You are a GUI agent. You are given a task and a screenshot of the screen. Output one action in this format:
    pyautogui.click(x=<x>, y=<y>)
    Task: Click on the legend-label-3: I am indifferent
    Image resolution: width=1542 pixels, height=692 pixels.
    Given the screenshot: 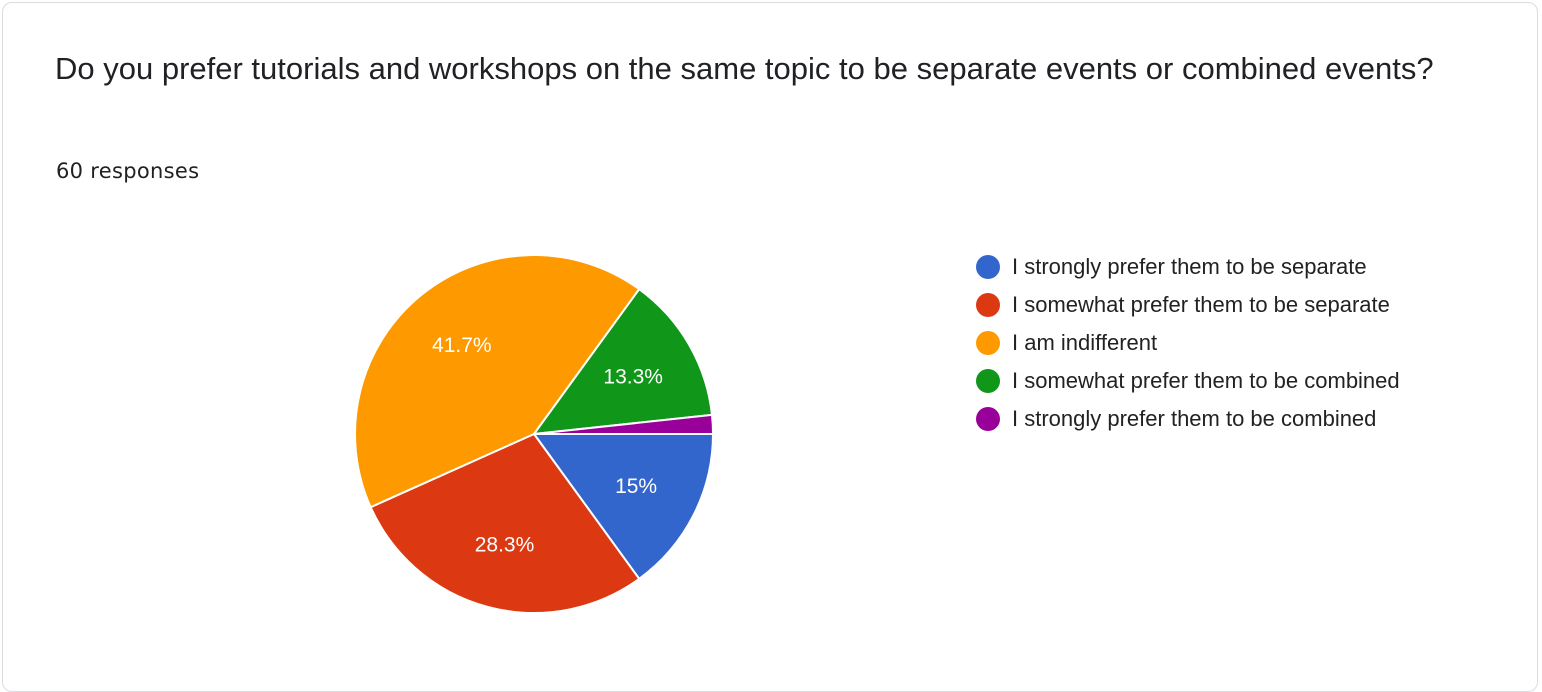 What is the action you would take?
    pyautogui.click(x=1085, y=342)
    